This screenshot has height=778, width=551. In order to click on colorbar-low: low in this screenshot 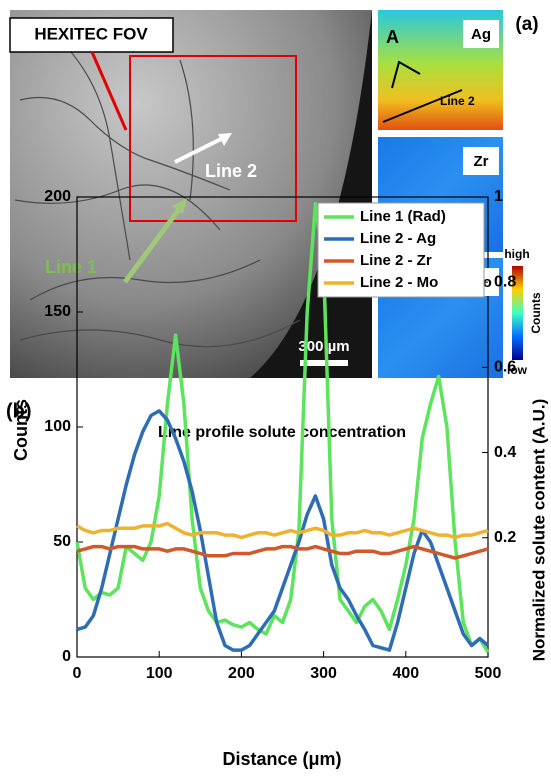, I will do `click(517, 370)`.